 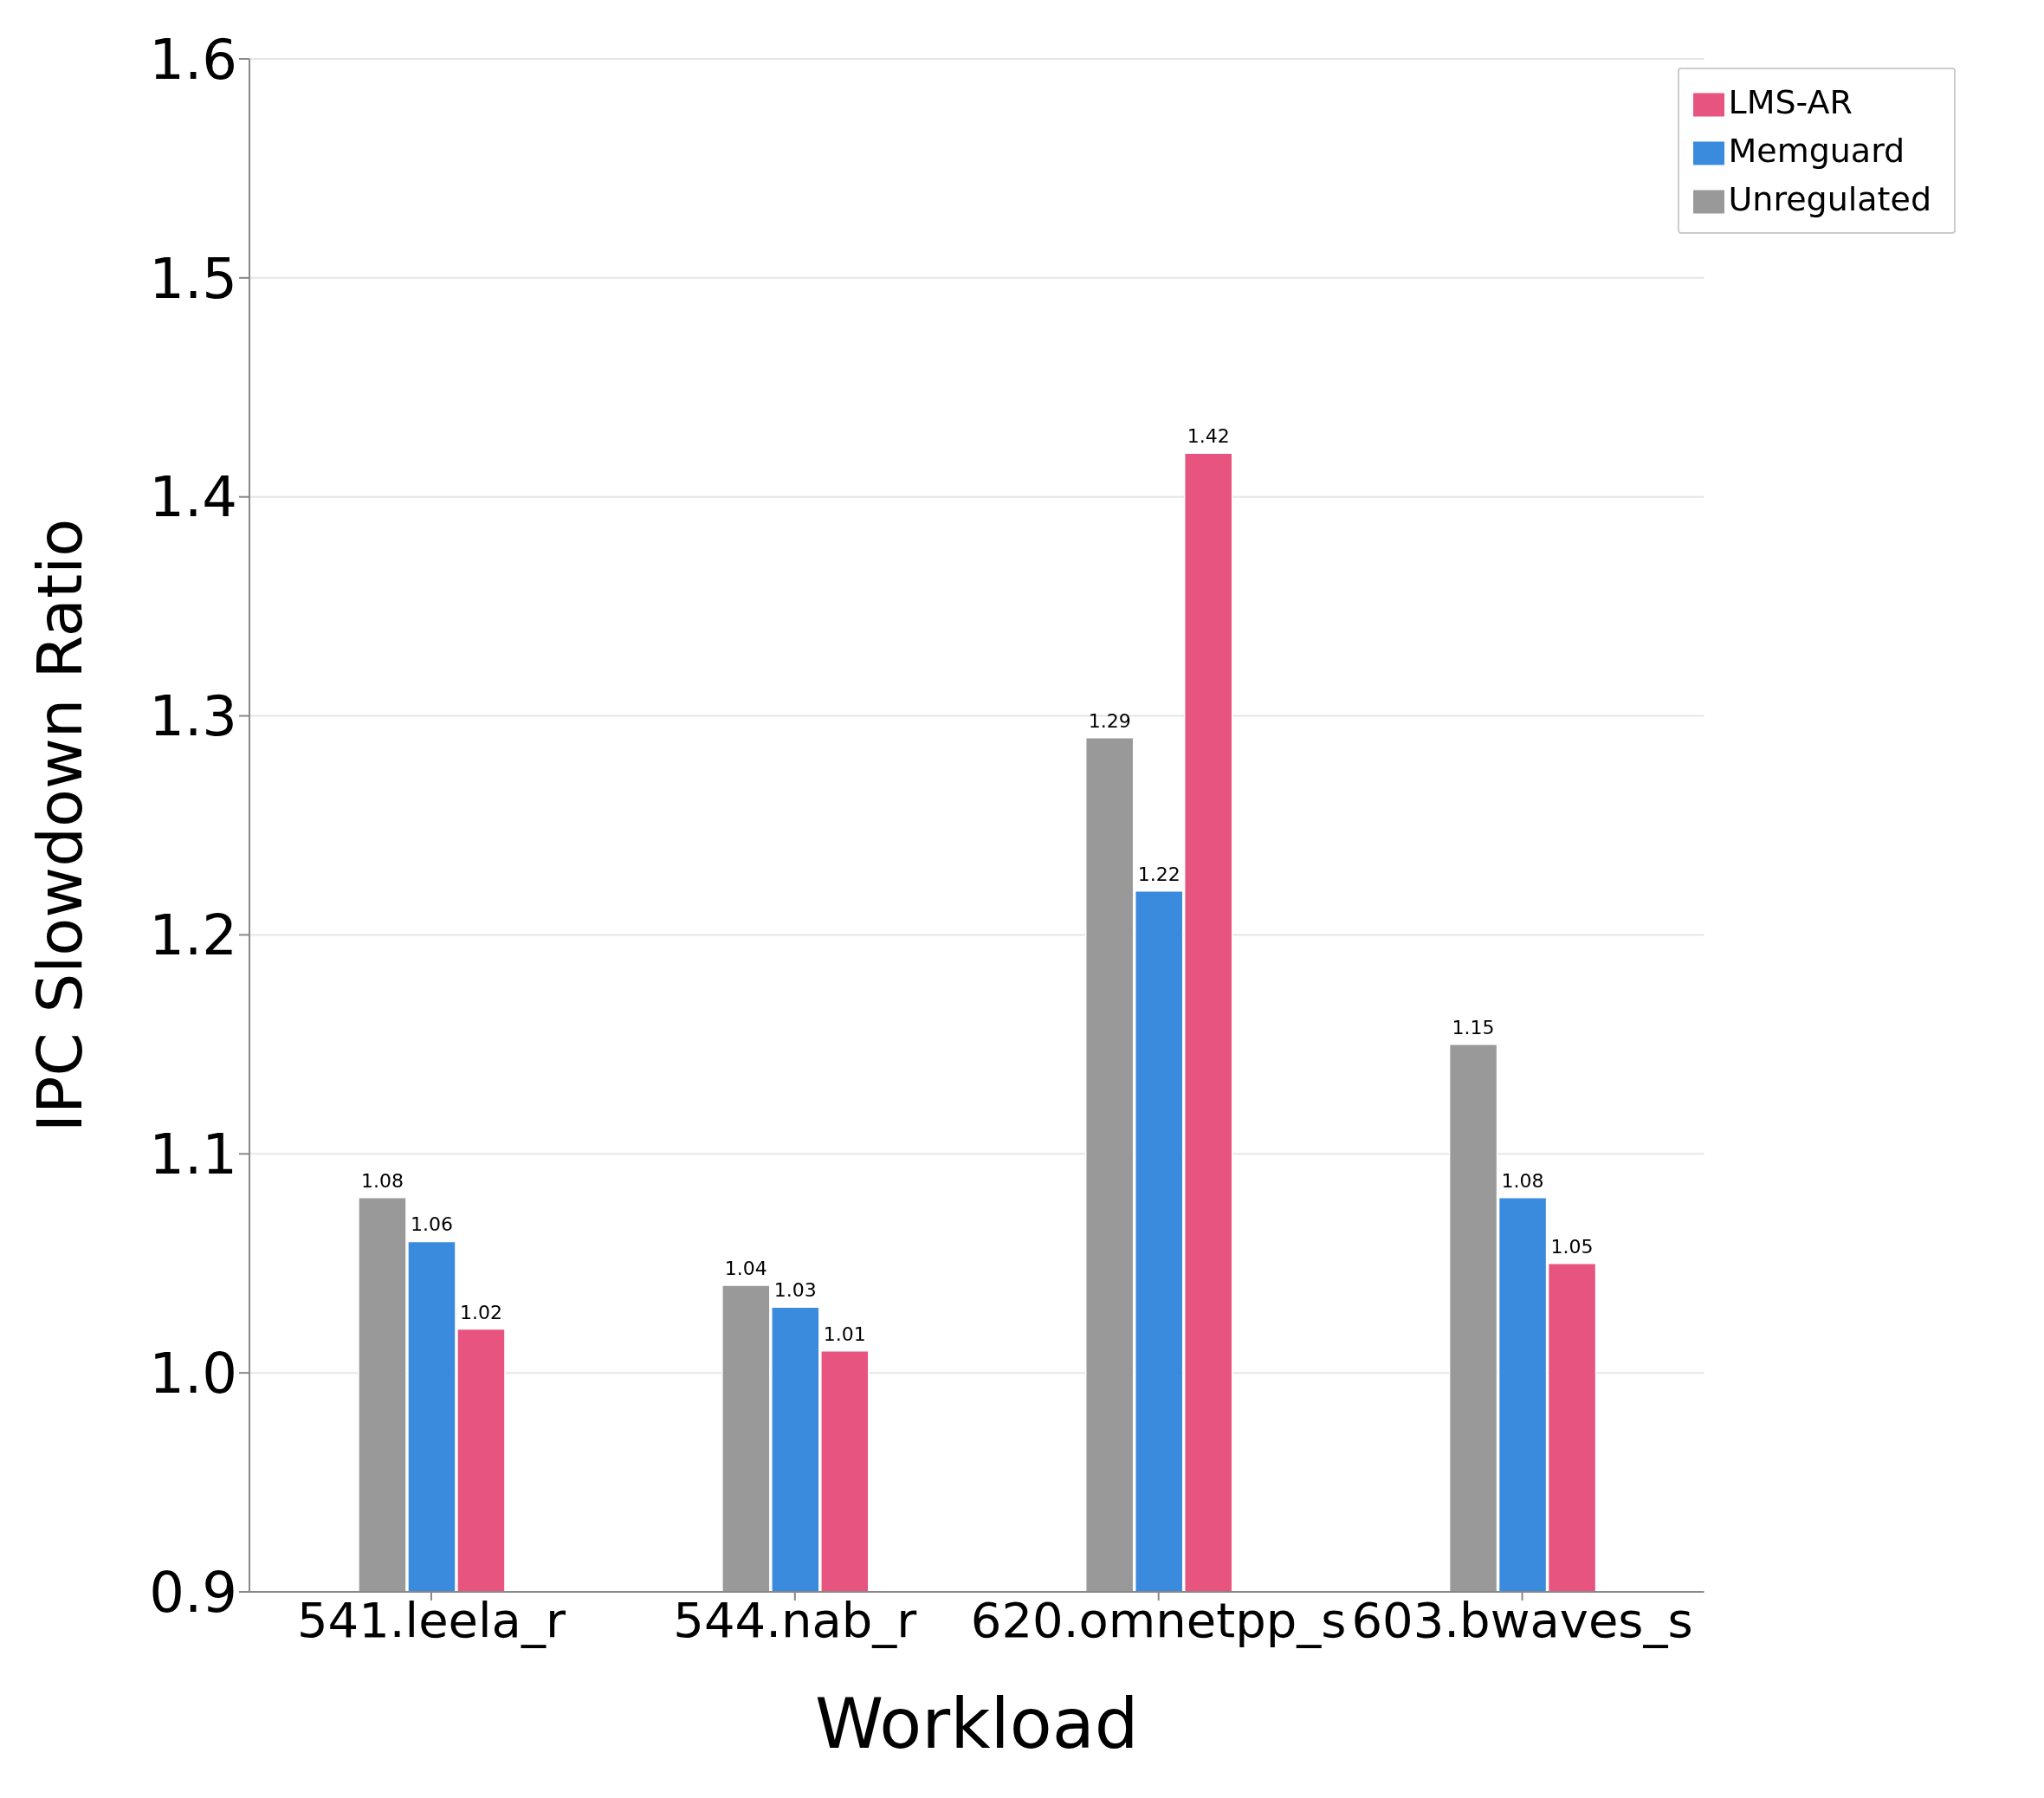 I want to click on y-tick-label: 1.3, so click(x=193, y=716).